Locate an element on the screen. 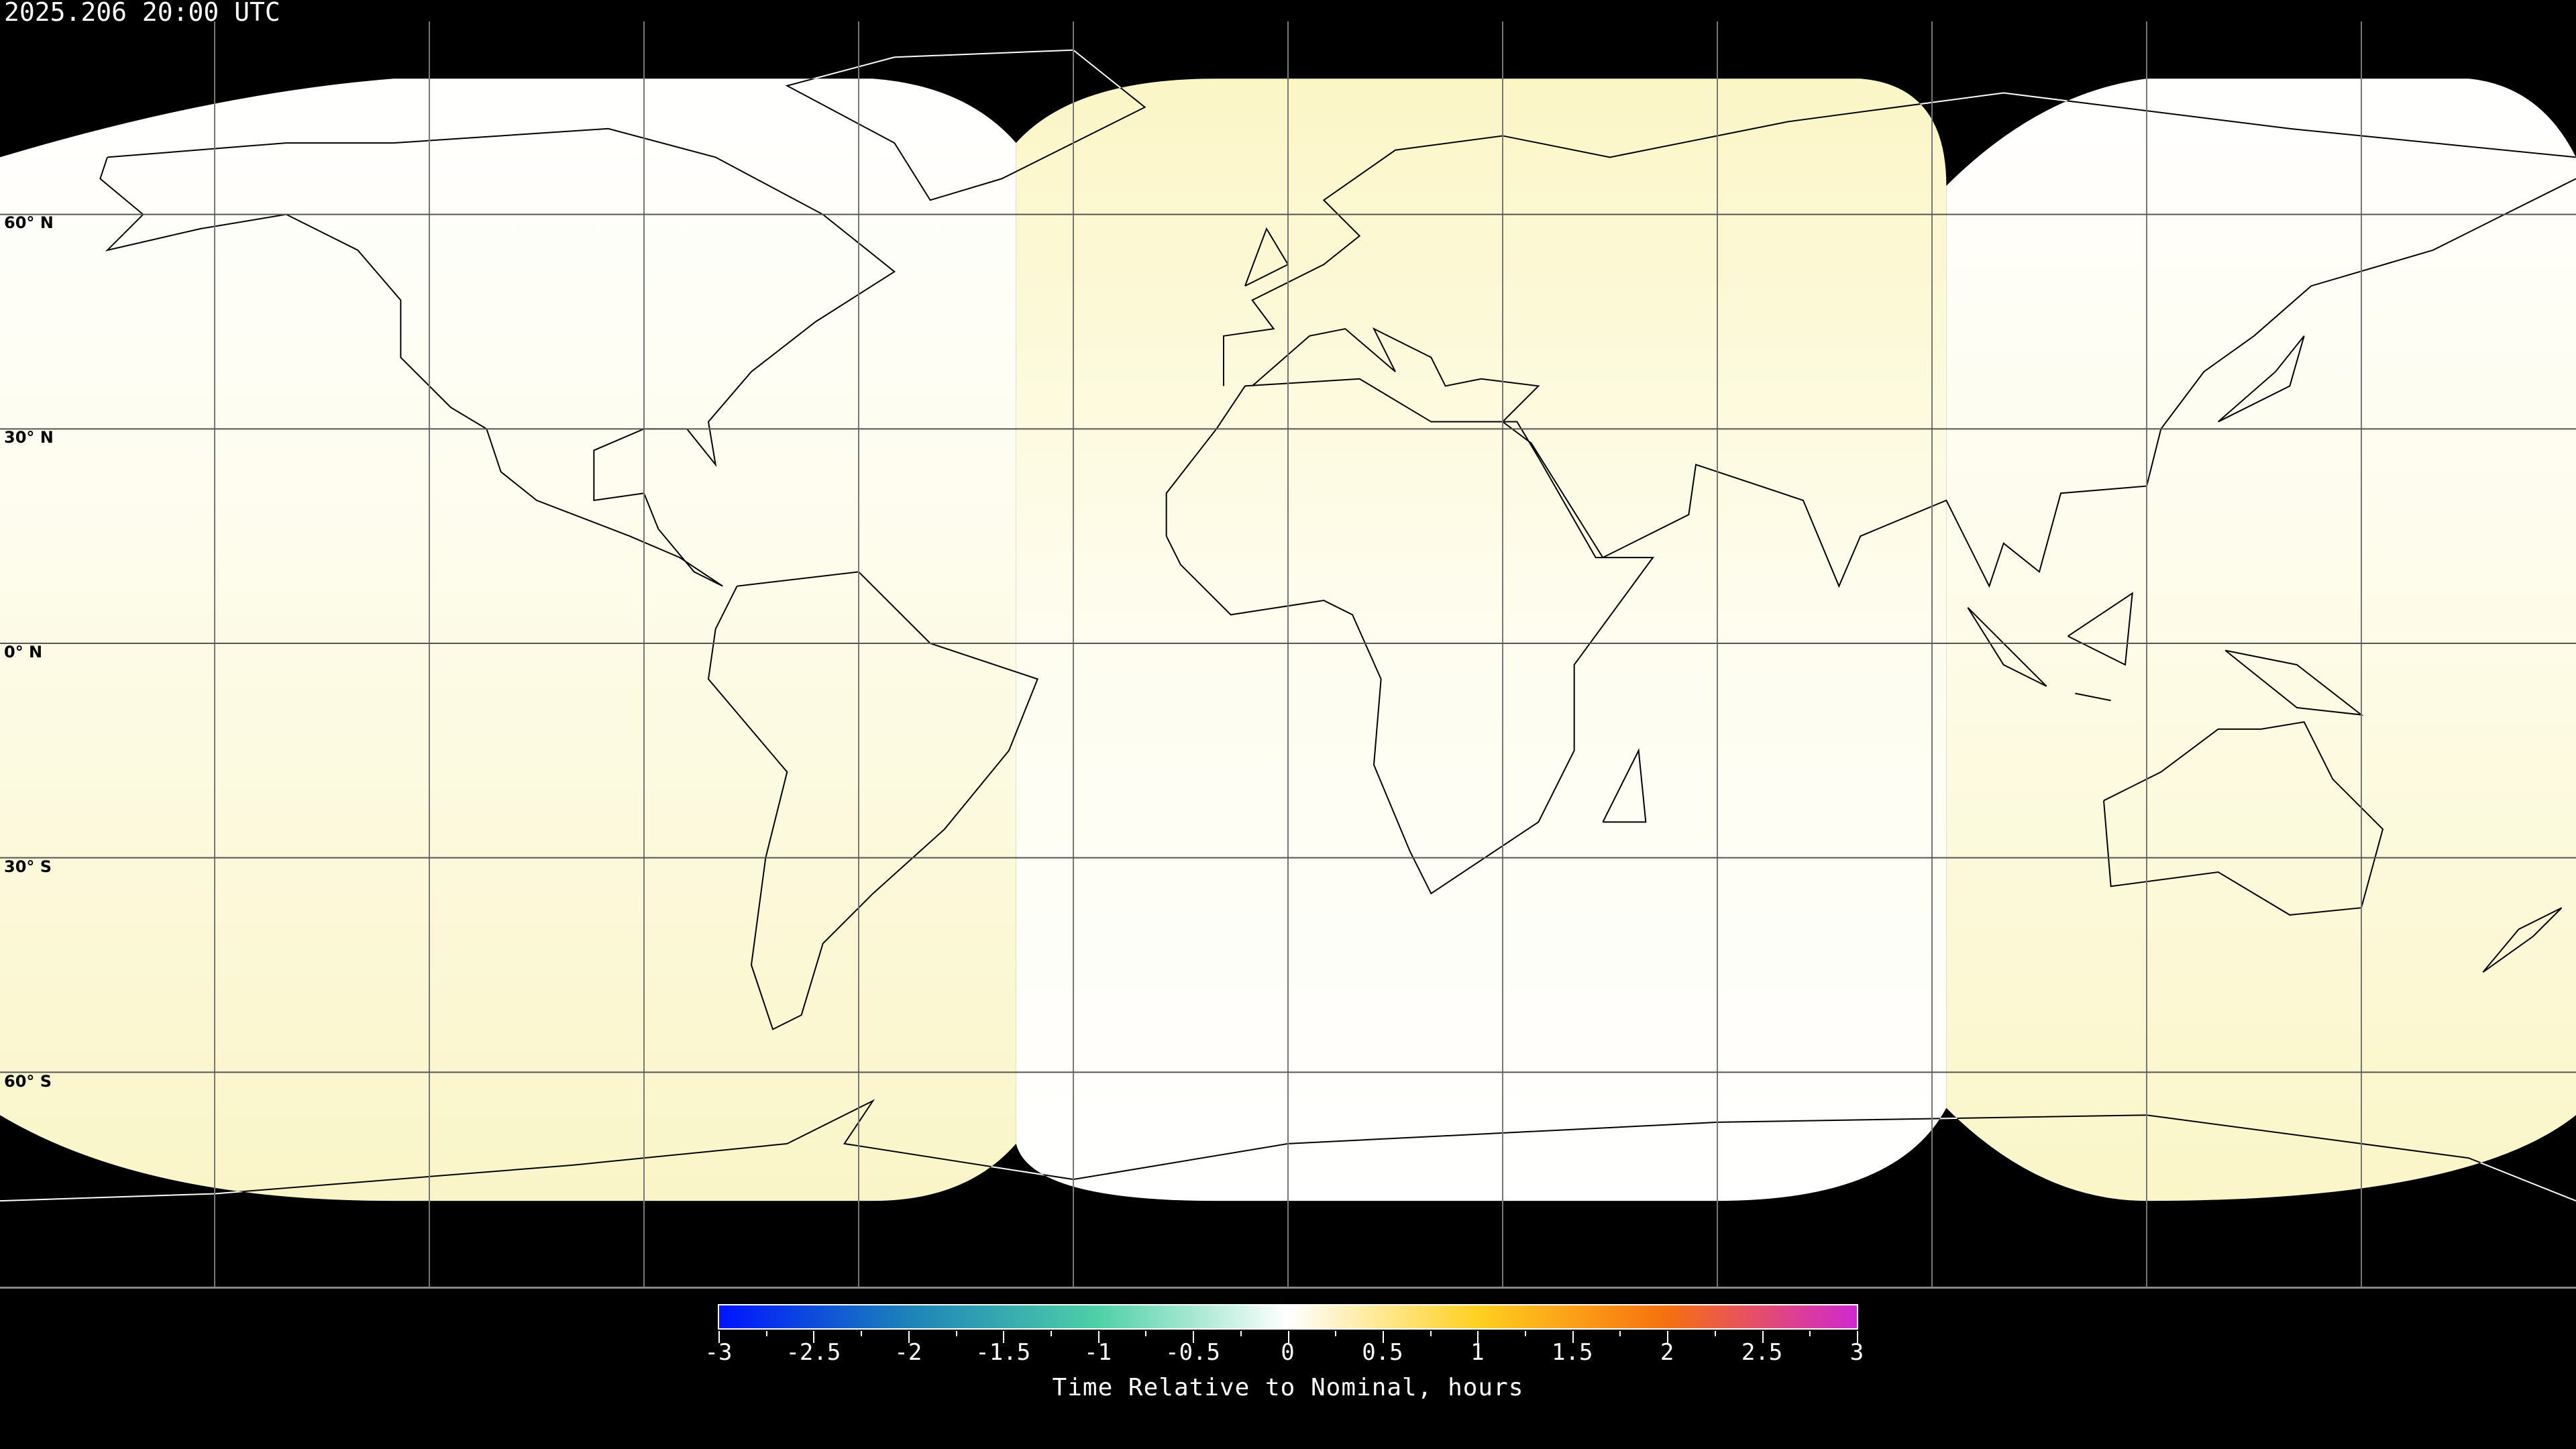  colorbar-title: Time Relative to Nominal, hours is located at coordinates (1288, 1387).